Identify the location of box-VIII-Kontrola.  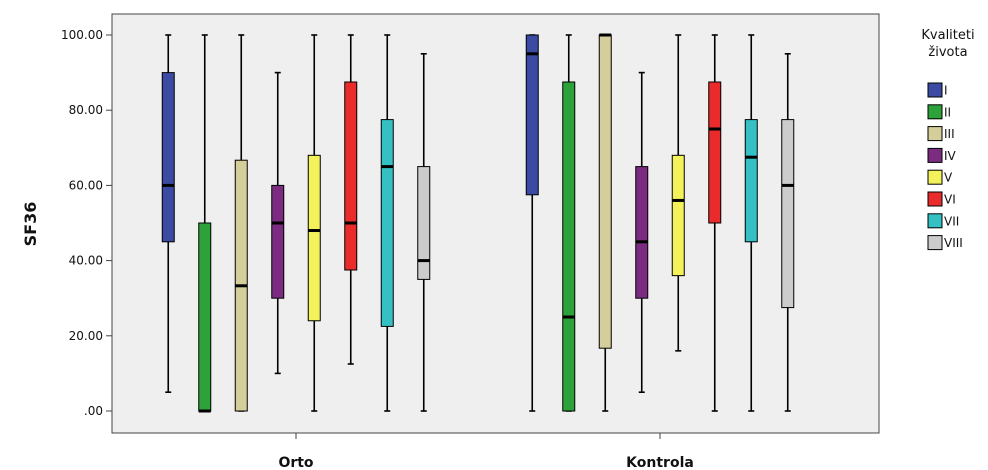
(788, 232).